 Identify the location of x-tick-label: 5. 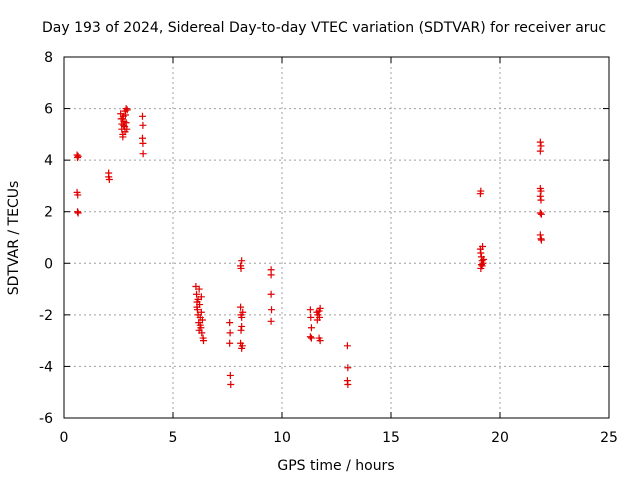
(173, 438).